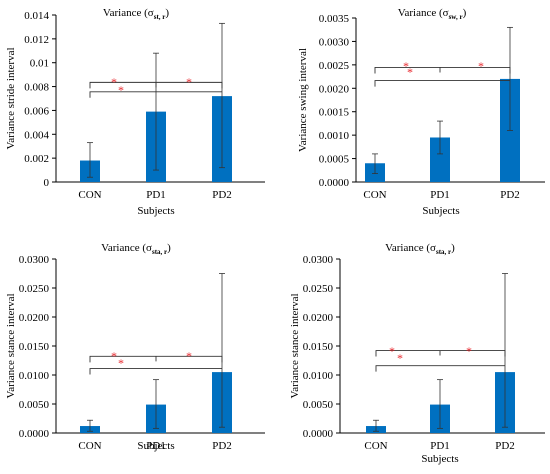 This screenshot has height=474, width=550. Describe the element at coordinates (36, 135) in the screenshot. I see `y-tick-label: 0.004` at that location.